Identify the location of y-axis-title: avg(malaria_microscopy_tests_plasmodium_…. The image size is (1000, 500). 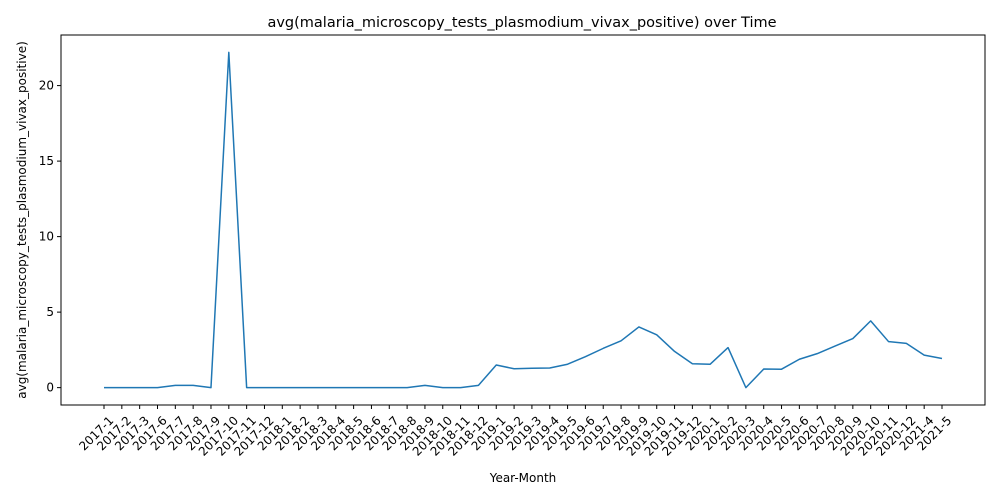
(22, 220).